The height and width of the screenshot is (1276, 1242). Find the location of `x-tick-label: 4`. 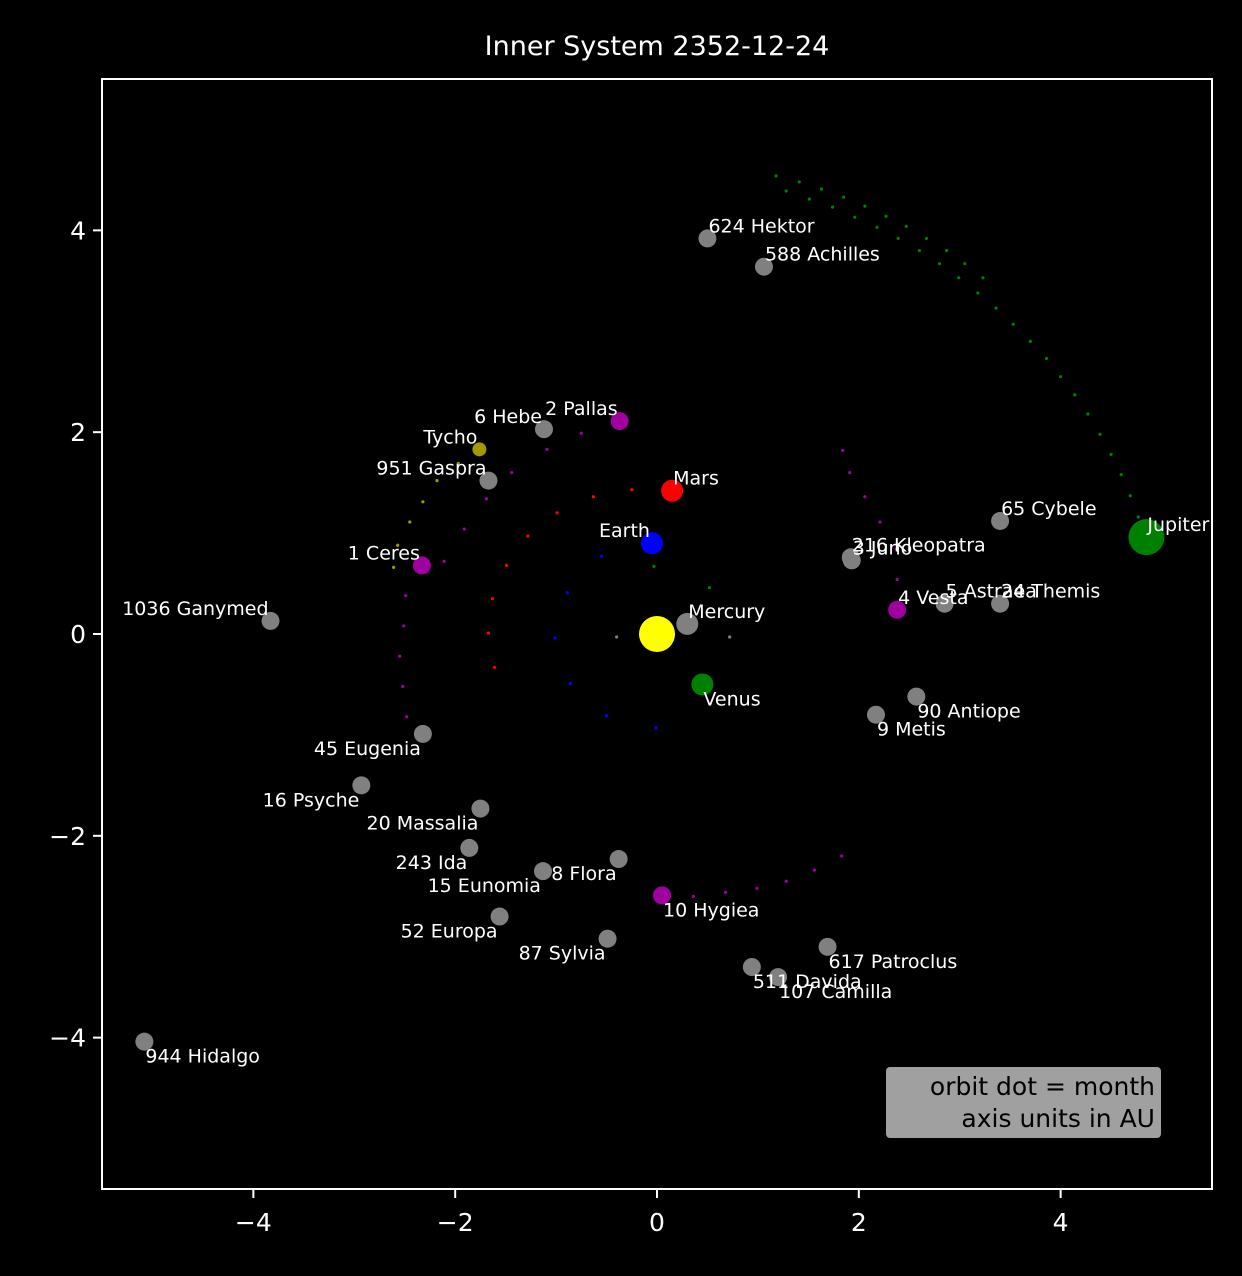

x-tick-label: 4 is located at coordinates (1061, 1222).